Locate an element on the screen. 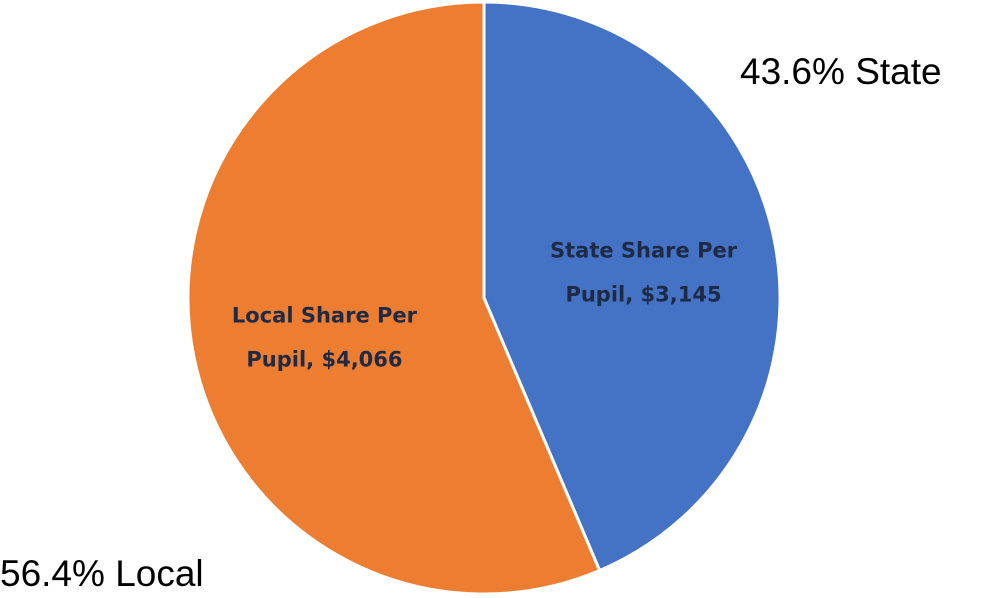 The height and width of the screenshot is (598, 999). local-annotation: 56.4% Local is located at coordinates (102, 573).